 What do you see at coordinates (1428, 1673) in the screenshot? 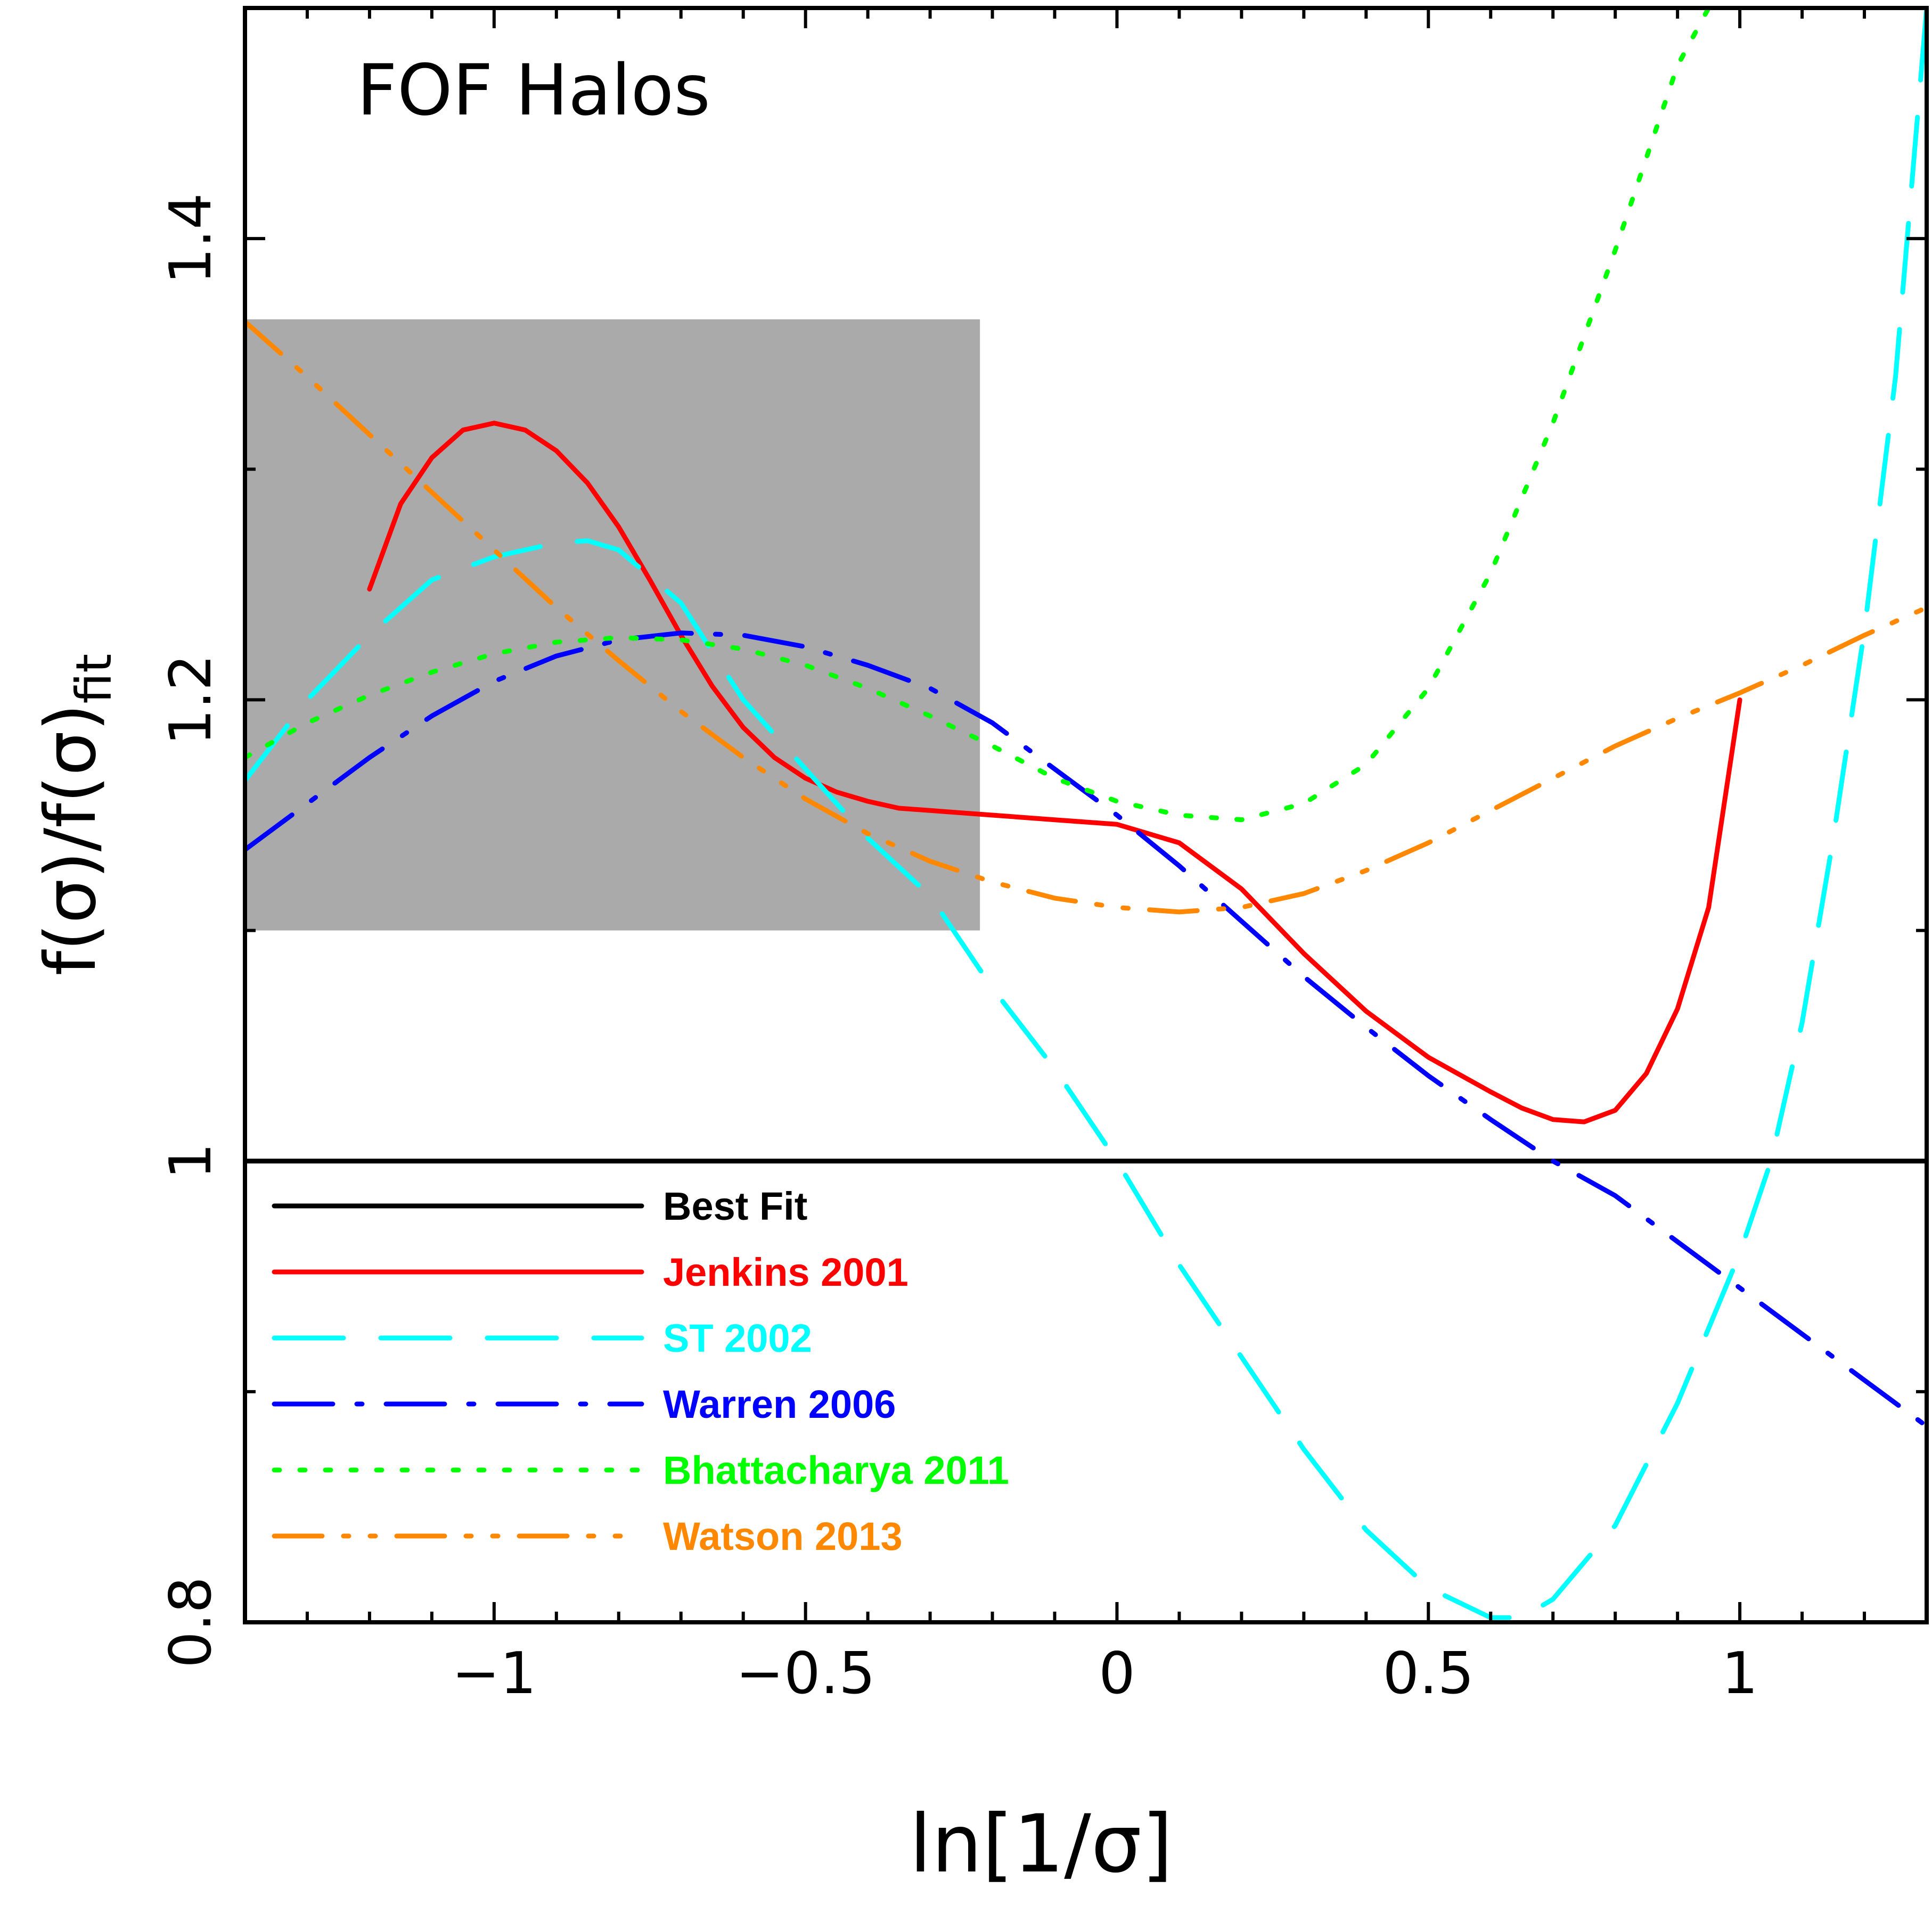
I see `x-tick-label: 0.5` at bounding box center [1428, 1673].